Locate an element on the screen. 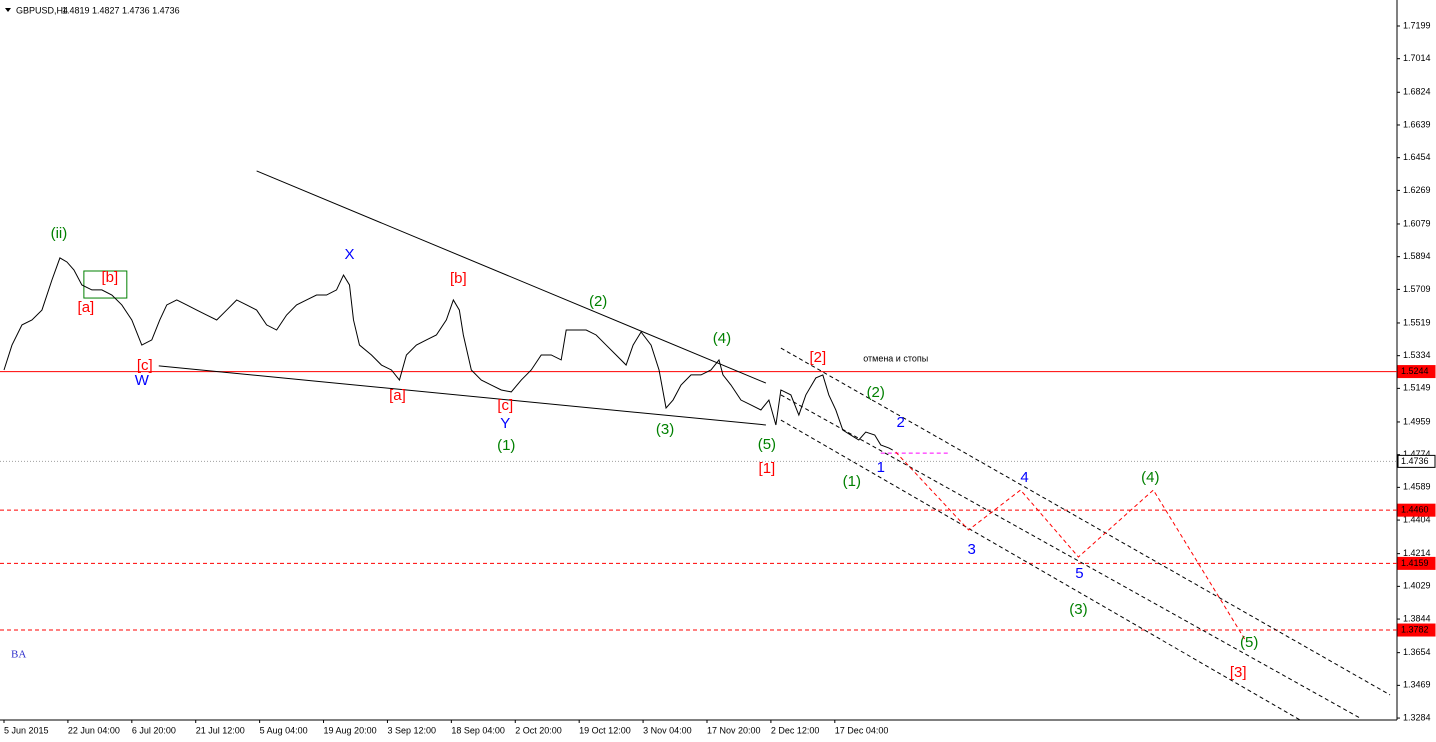 The height and width of the screenshot is (742, 1436). y-tick-label: 1.4774 is located at coordinates (1417, 454).